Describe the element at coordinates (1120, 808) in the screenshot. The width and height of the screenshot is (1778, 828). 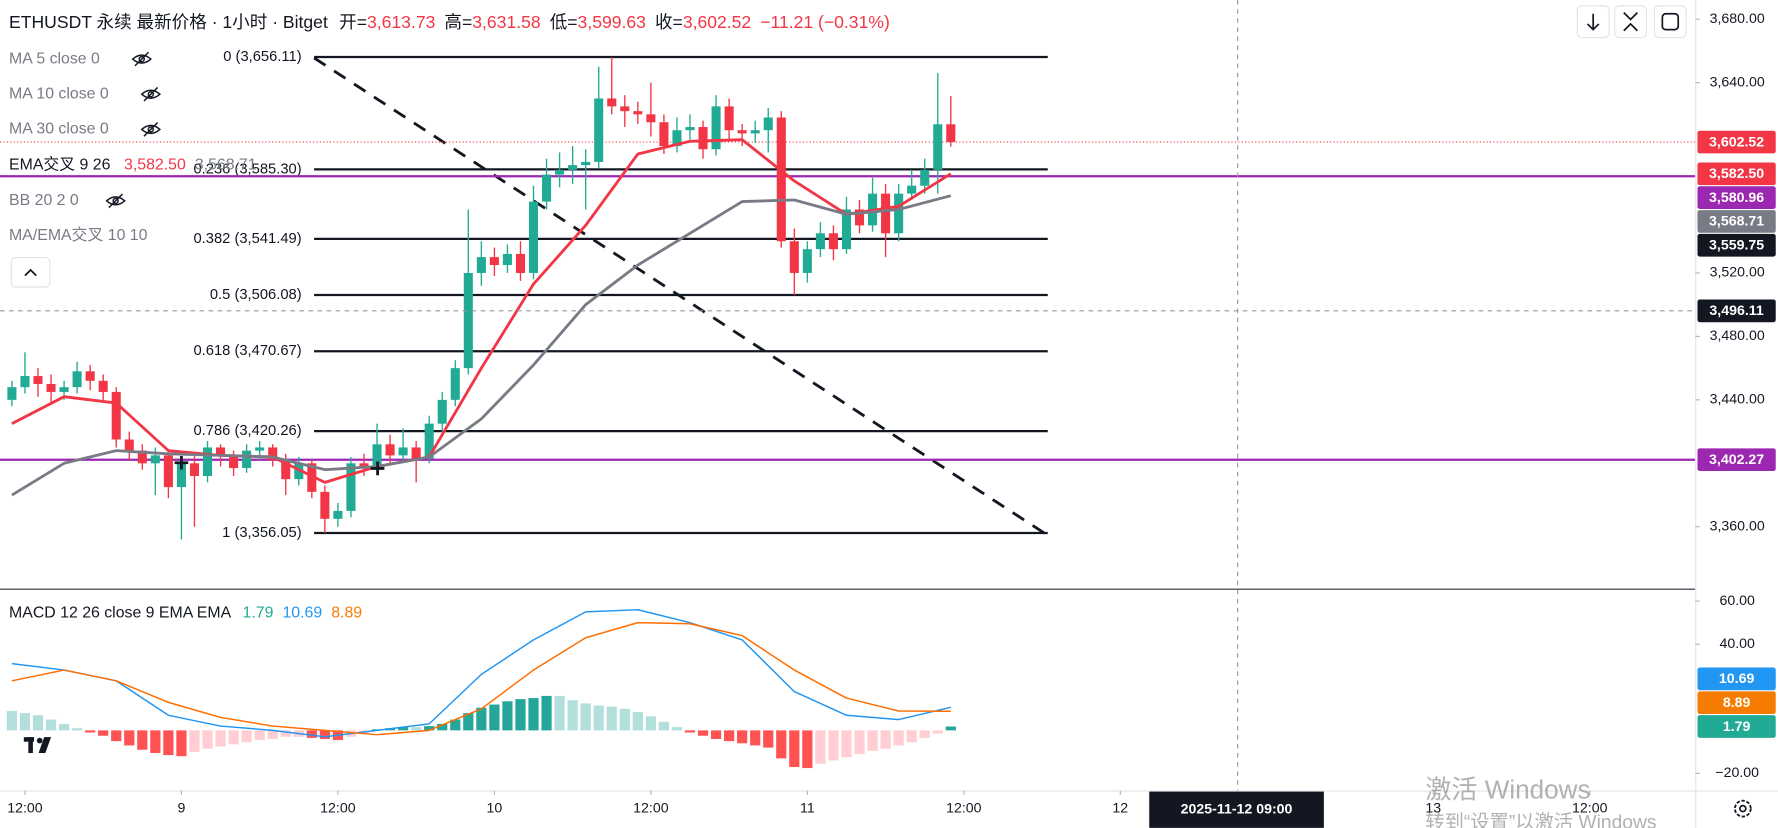
I see `x-tick-label: 12` at that location.